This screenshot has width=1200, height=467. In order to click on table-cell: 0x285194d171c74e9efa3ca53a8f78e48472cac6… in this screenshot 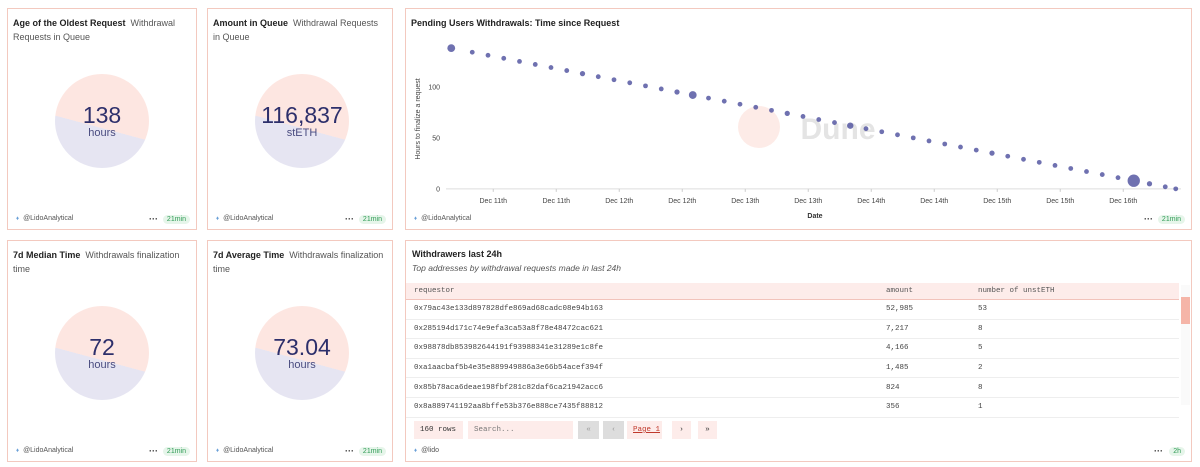, I will do `click(509, 328)`.